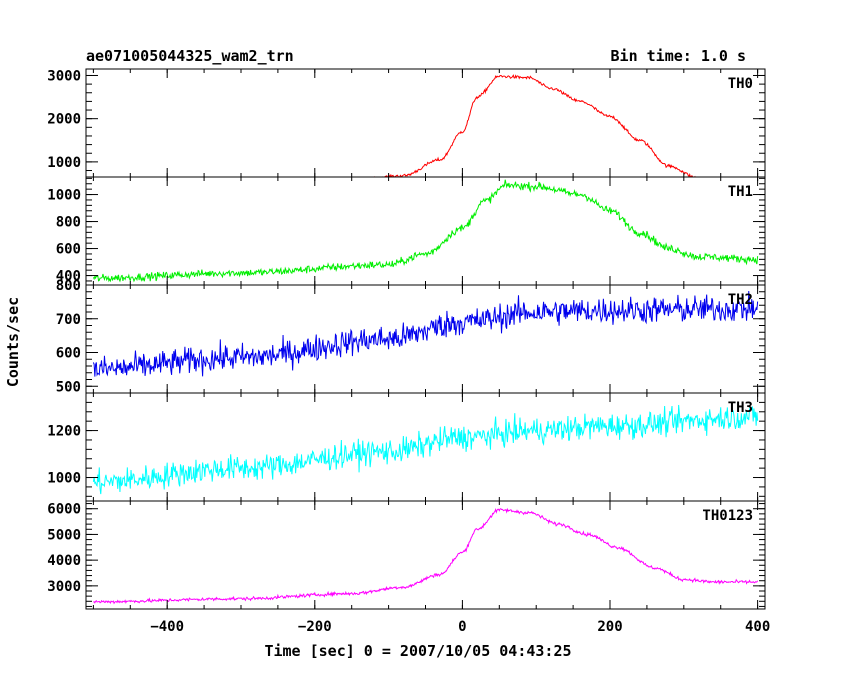 This screenshot has width=850, height=680. Describe the element at coordinates (740, 300) in the screenshot. I see `panel-label-th2: TH2` at that location.